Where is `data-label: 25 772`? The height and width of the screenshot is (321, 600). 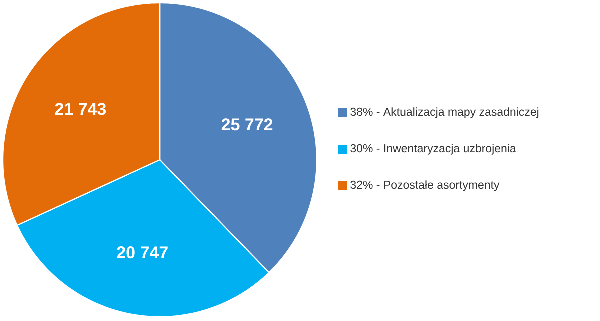 data-label: 25 772 is located at coordinates (247, 124).